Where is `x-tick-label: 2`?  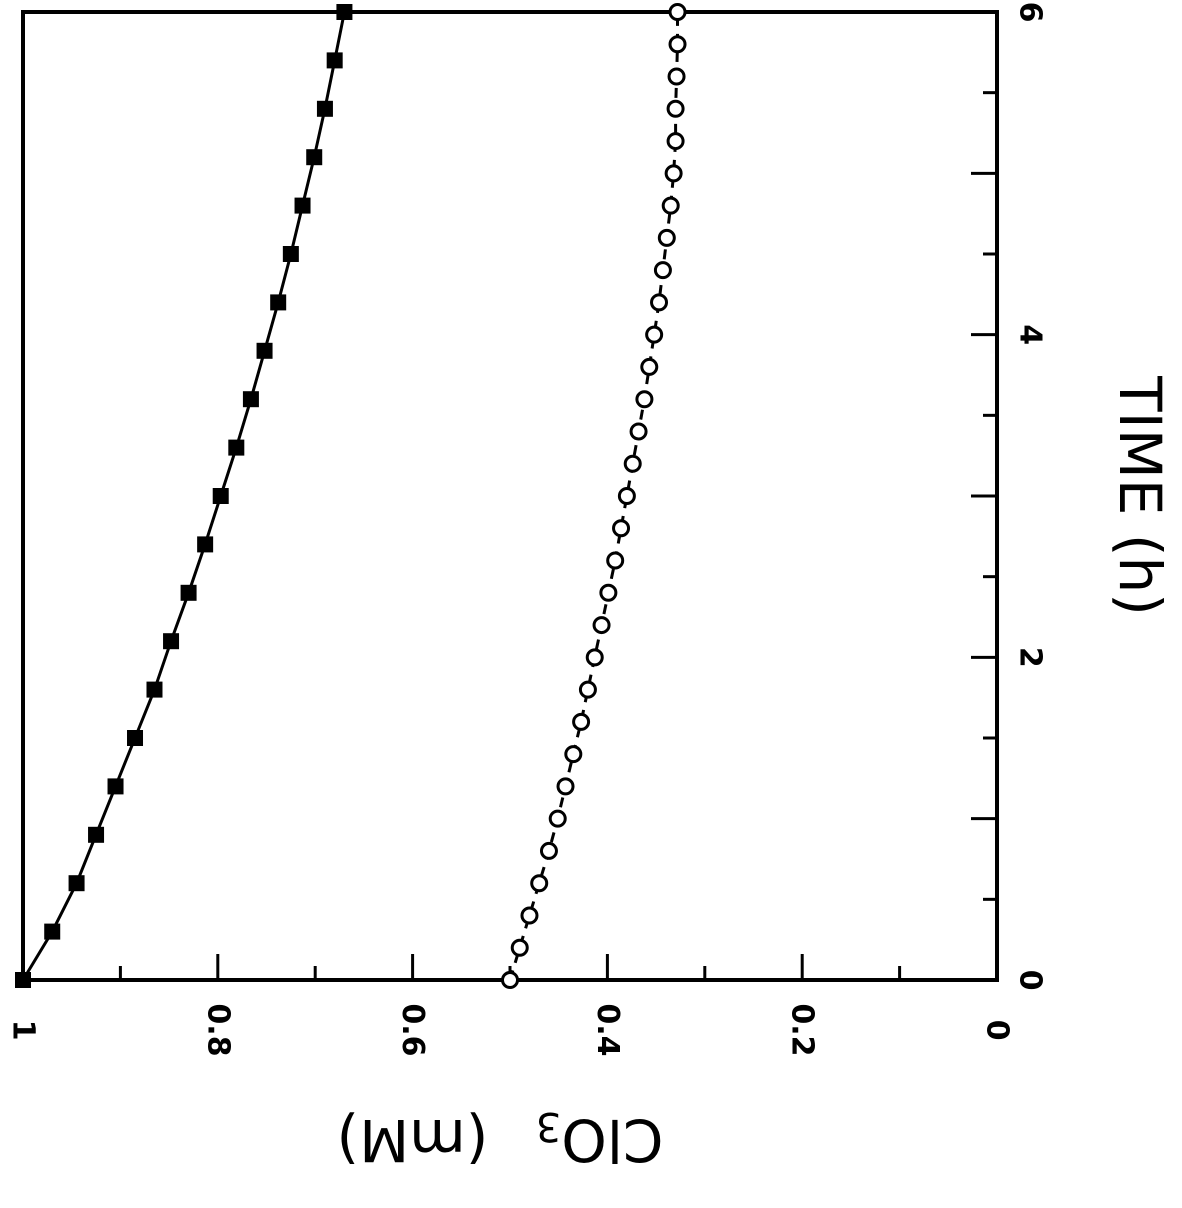 x-tick-label: 2 is located at coordinates (1030, 657).